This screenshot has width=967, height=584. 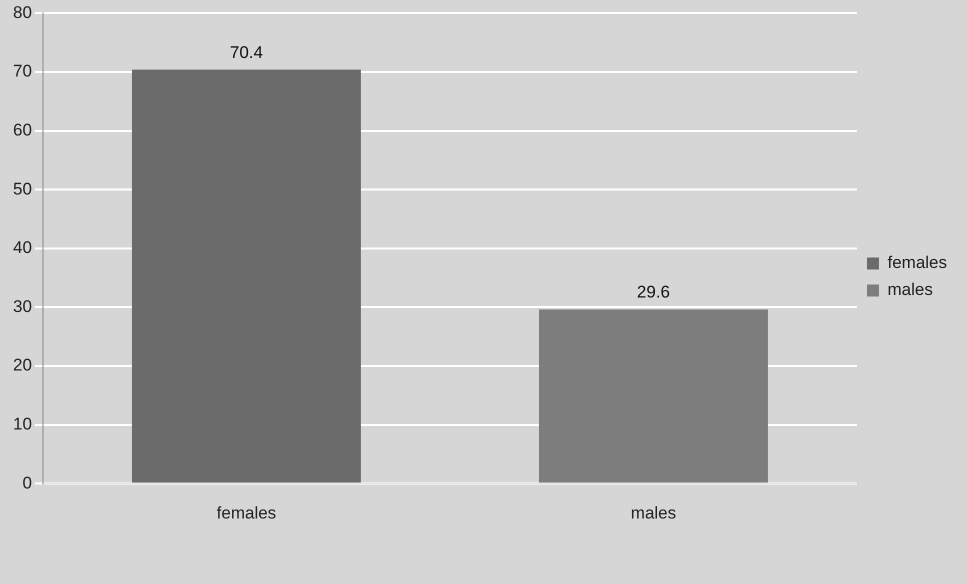 I want to click on y-tick-label: 70, so click(x=22, y=71).